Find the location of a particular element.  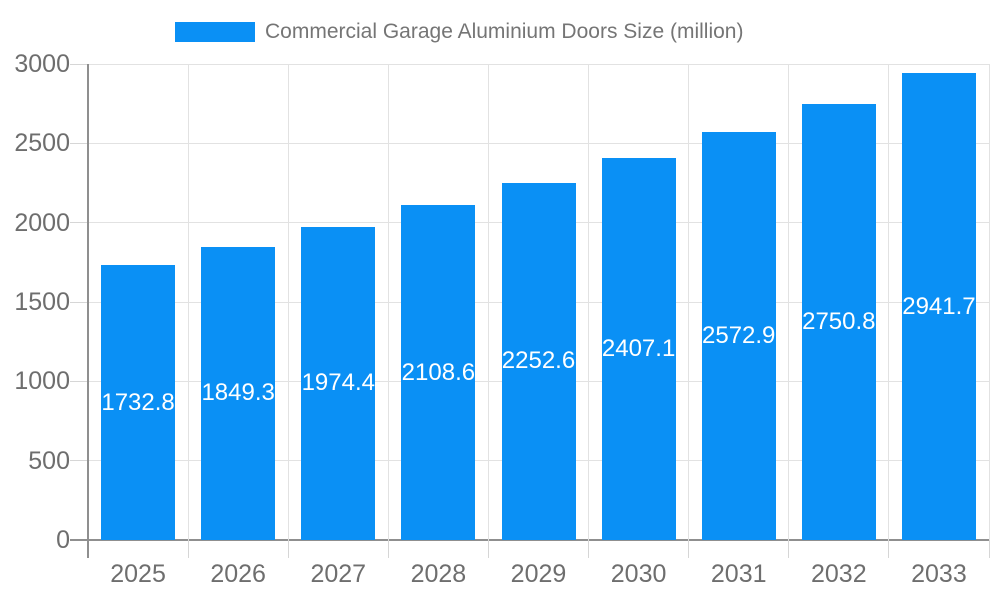

x-tick-label: 2028 is located at coordinates (438, 574).